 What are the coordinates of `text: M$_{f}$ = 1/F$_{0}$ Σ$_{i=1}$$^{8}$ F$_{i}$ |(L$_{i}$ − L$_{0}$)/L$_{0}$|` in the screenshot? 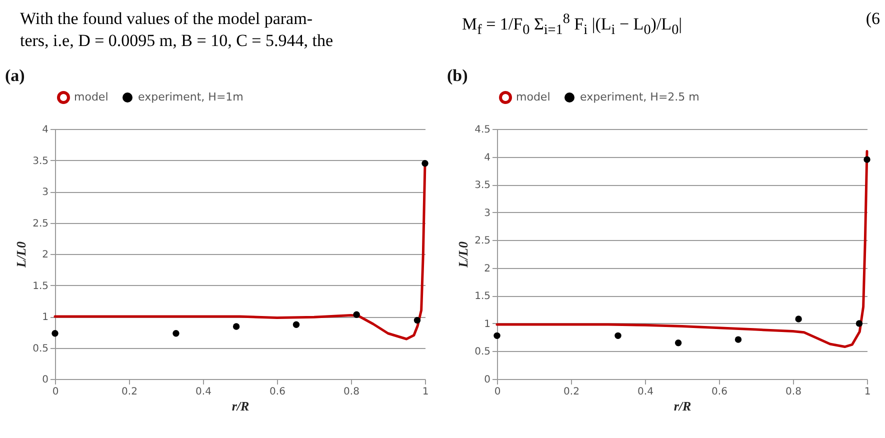 It's located at (572, 24).